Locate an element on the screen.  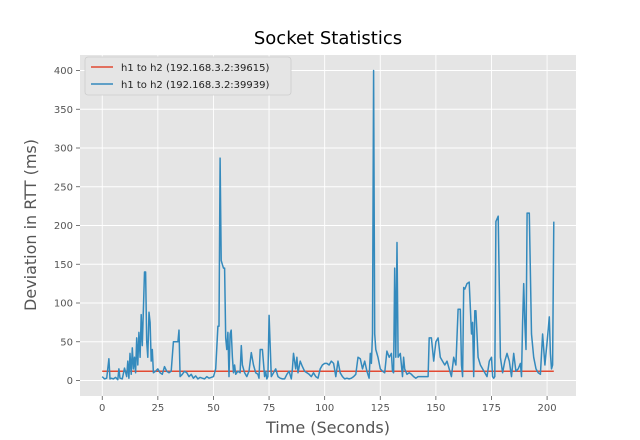
legend-box is located at coordinates (188, 76).